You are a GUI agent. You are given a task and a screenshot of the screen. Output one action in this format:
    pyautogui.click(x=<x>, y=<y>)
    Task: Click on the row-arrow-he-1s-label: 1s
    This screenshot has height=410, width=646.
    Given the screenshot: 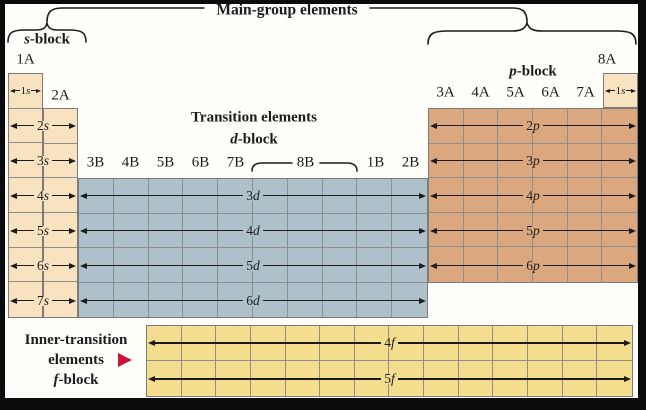 What is the action you would take?
    pyautogui.click(x=620, y=90)
    